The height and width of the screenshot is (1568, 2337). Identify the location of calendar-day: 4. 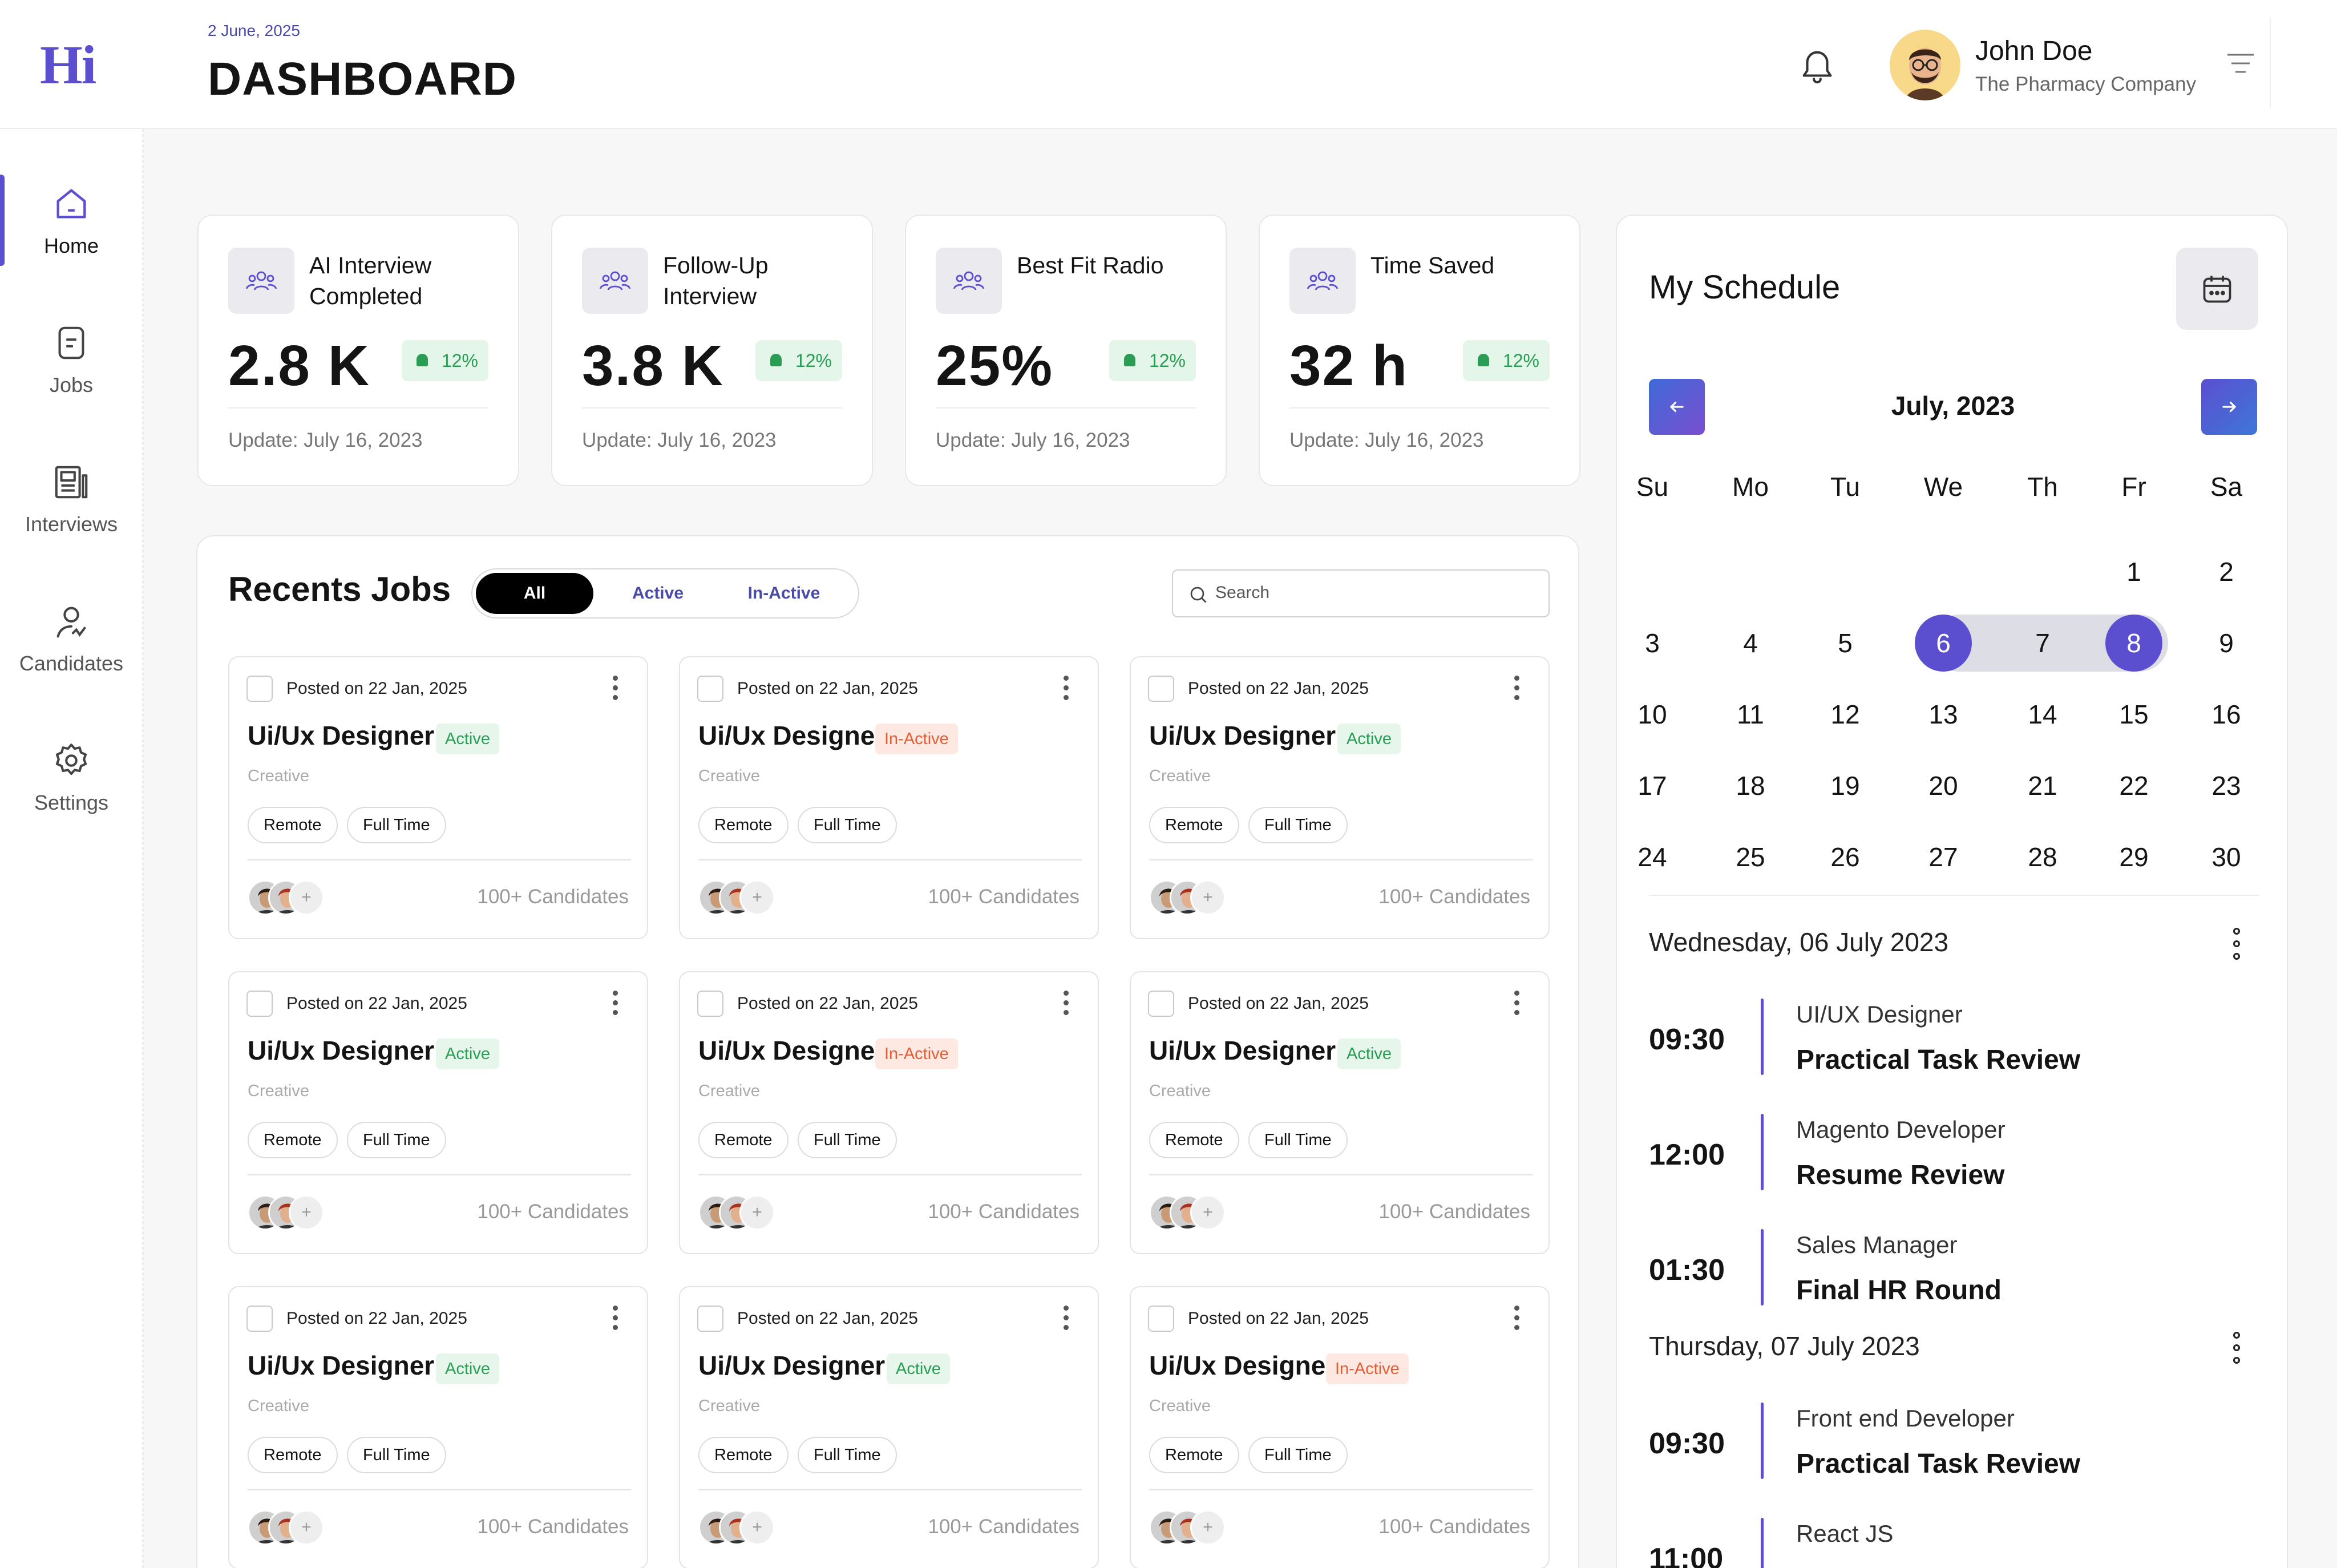
(1750, 643).